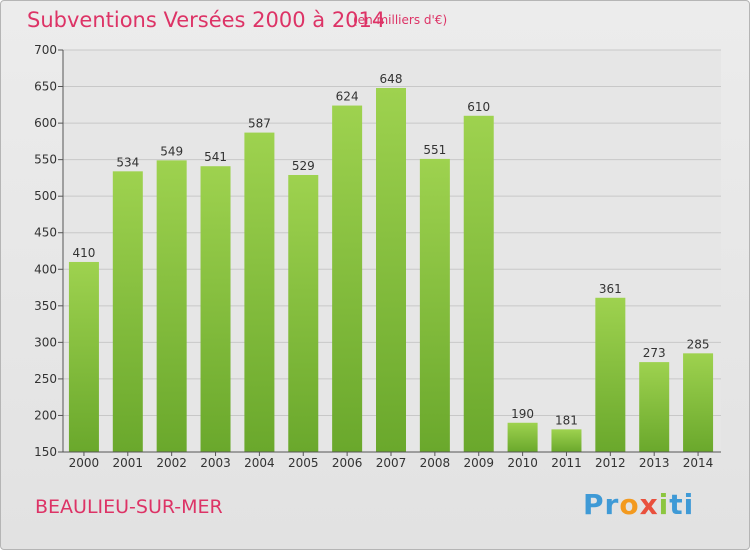 The width and height of the screenshot is (750, 550). What do you see at coordinates (566, 420) in the screenshot?
I see `bar-value-label: 181` at bounding box center [566, 420].